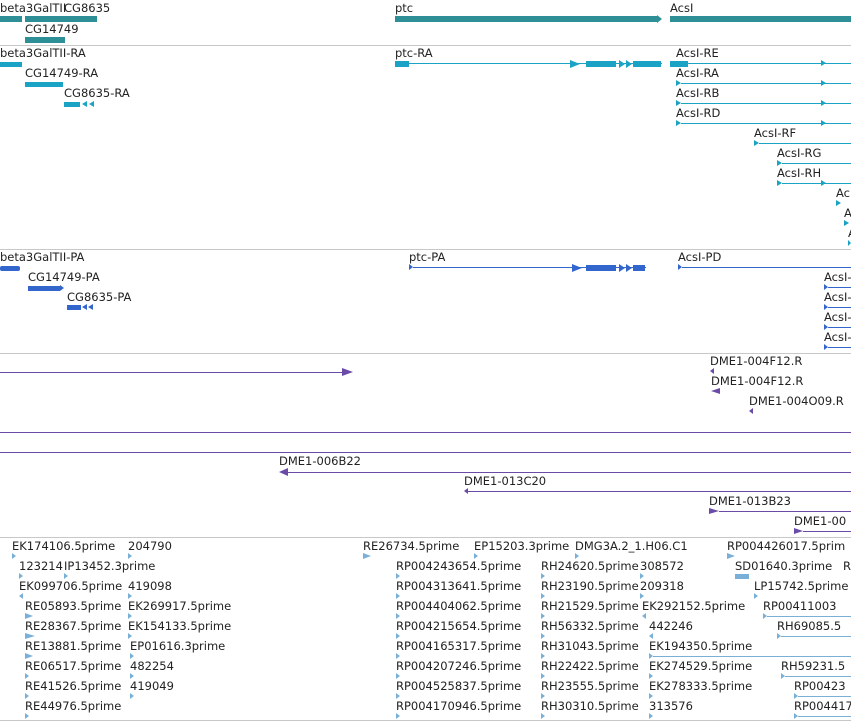 The width and height of the screenshot is (851, 721). I want to click on feature-label: AcsI-RA, so click(697, 73).